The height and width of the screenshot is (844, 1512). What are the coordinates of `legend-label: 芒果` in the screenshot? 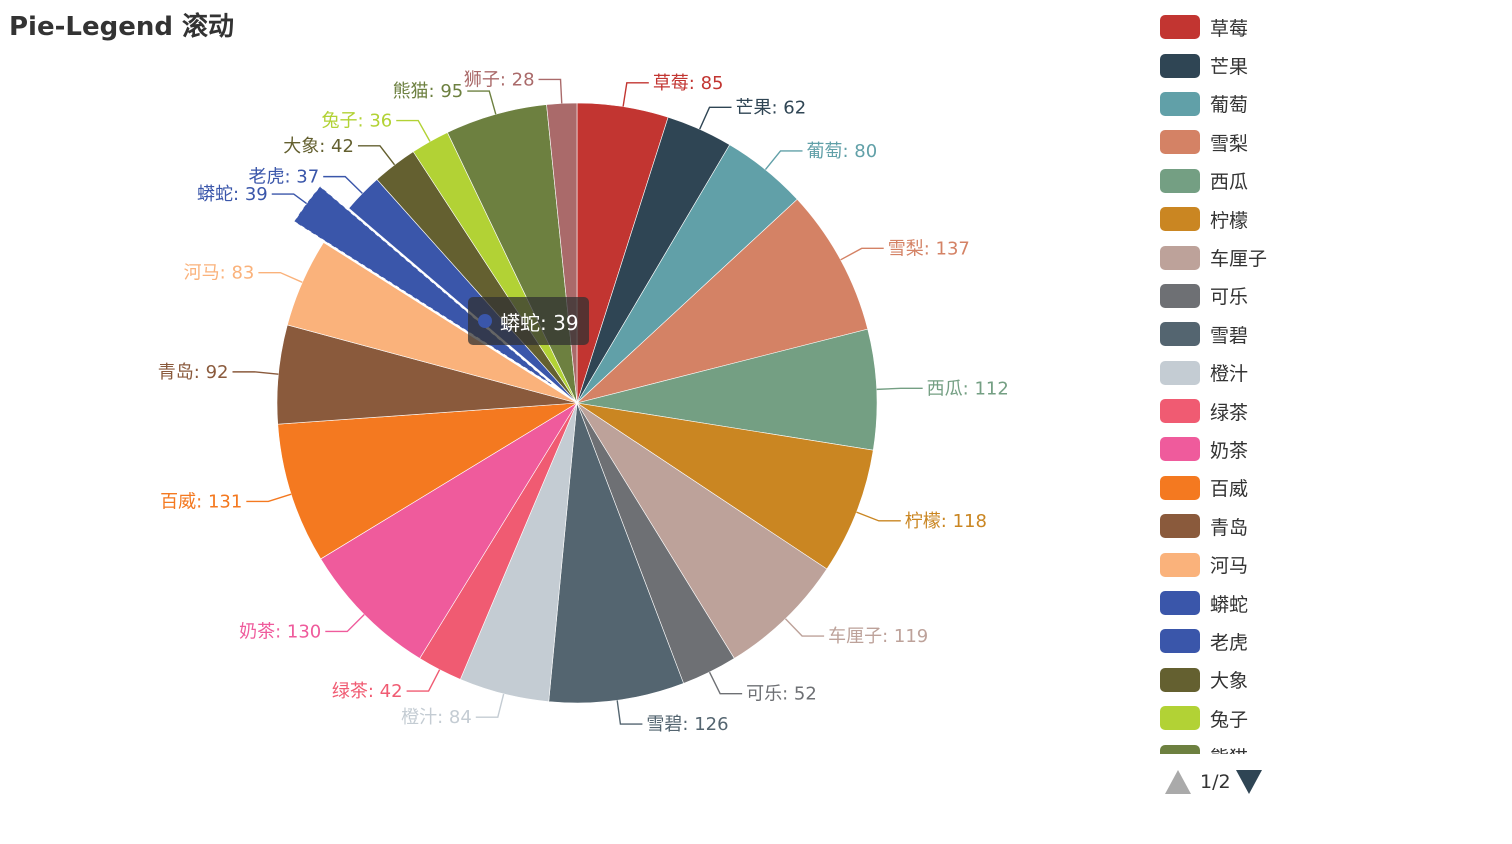 It's located at (1229, 67).